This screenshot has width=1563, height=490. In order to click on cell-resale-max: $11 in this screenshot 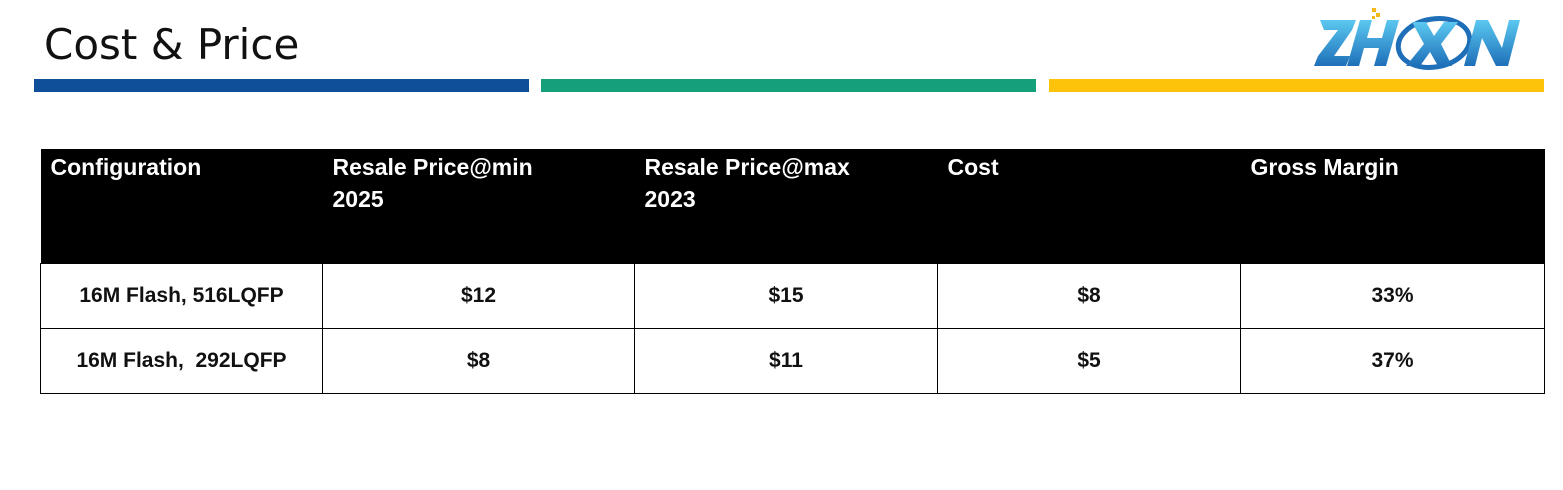, I will do `click(786, 360)`.